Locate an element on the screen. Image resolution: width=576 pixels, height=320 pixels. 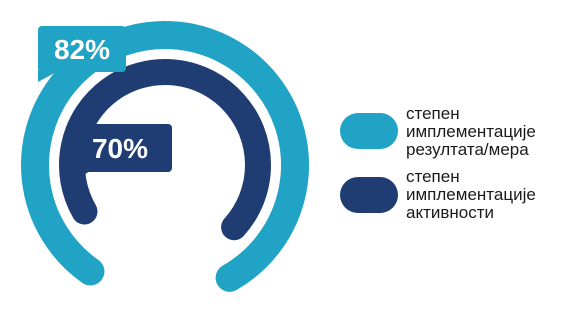
legend-swatch-activities is located at coordinates (369, 195).